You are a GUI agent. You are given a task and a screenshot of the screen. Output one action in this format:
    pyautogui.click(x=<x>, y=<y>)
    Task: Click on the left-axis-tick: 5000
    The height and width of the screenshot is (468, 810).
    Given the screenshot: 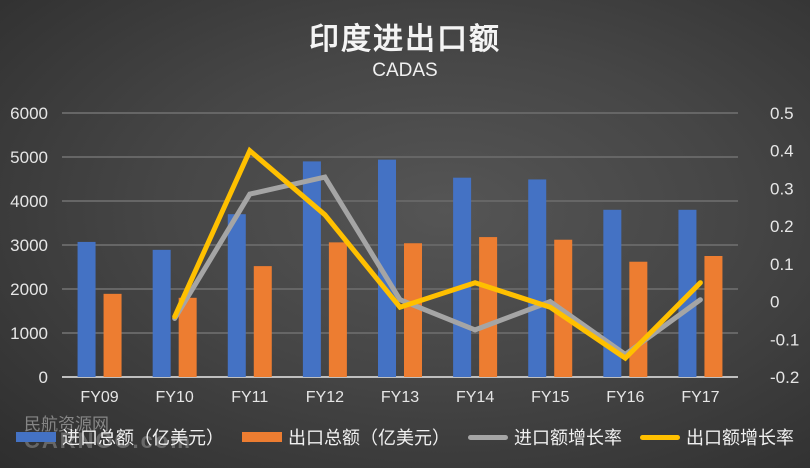 What is the action you would take?
    pyautogui.click(x=29, y=157)
    